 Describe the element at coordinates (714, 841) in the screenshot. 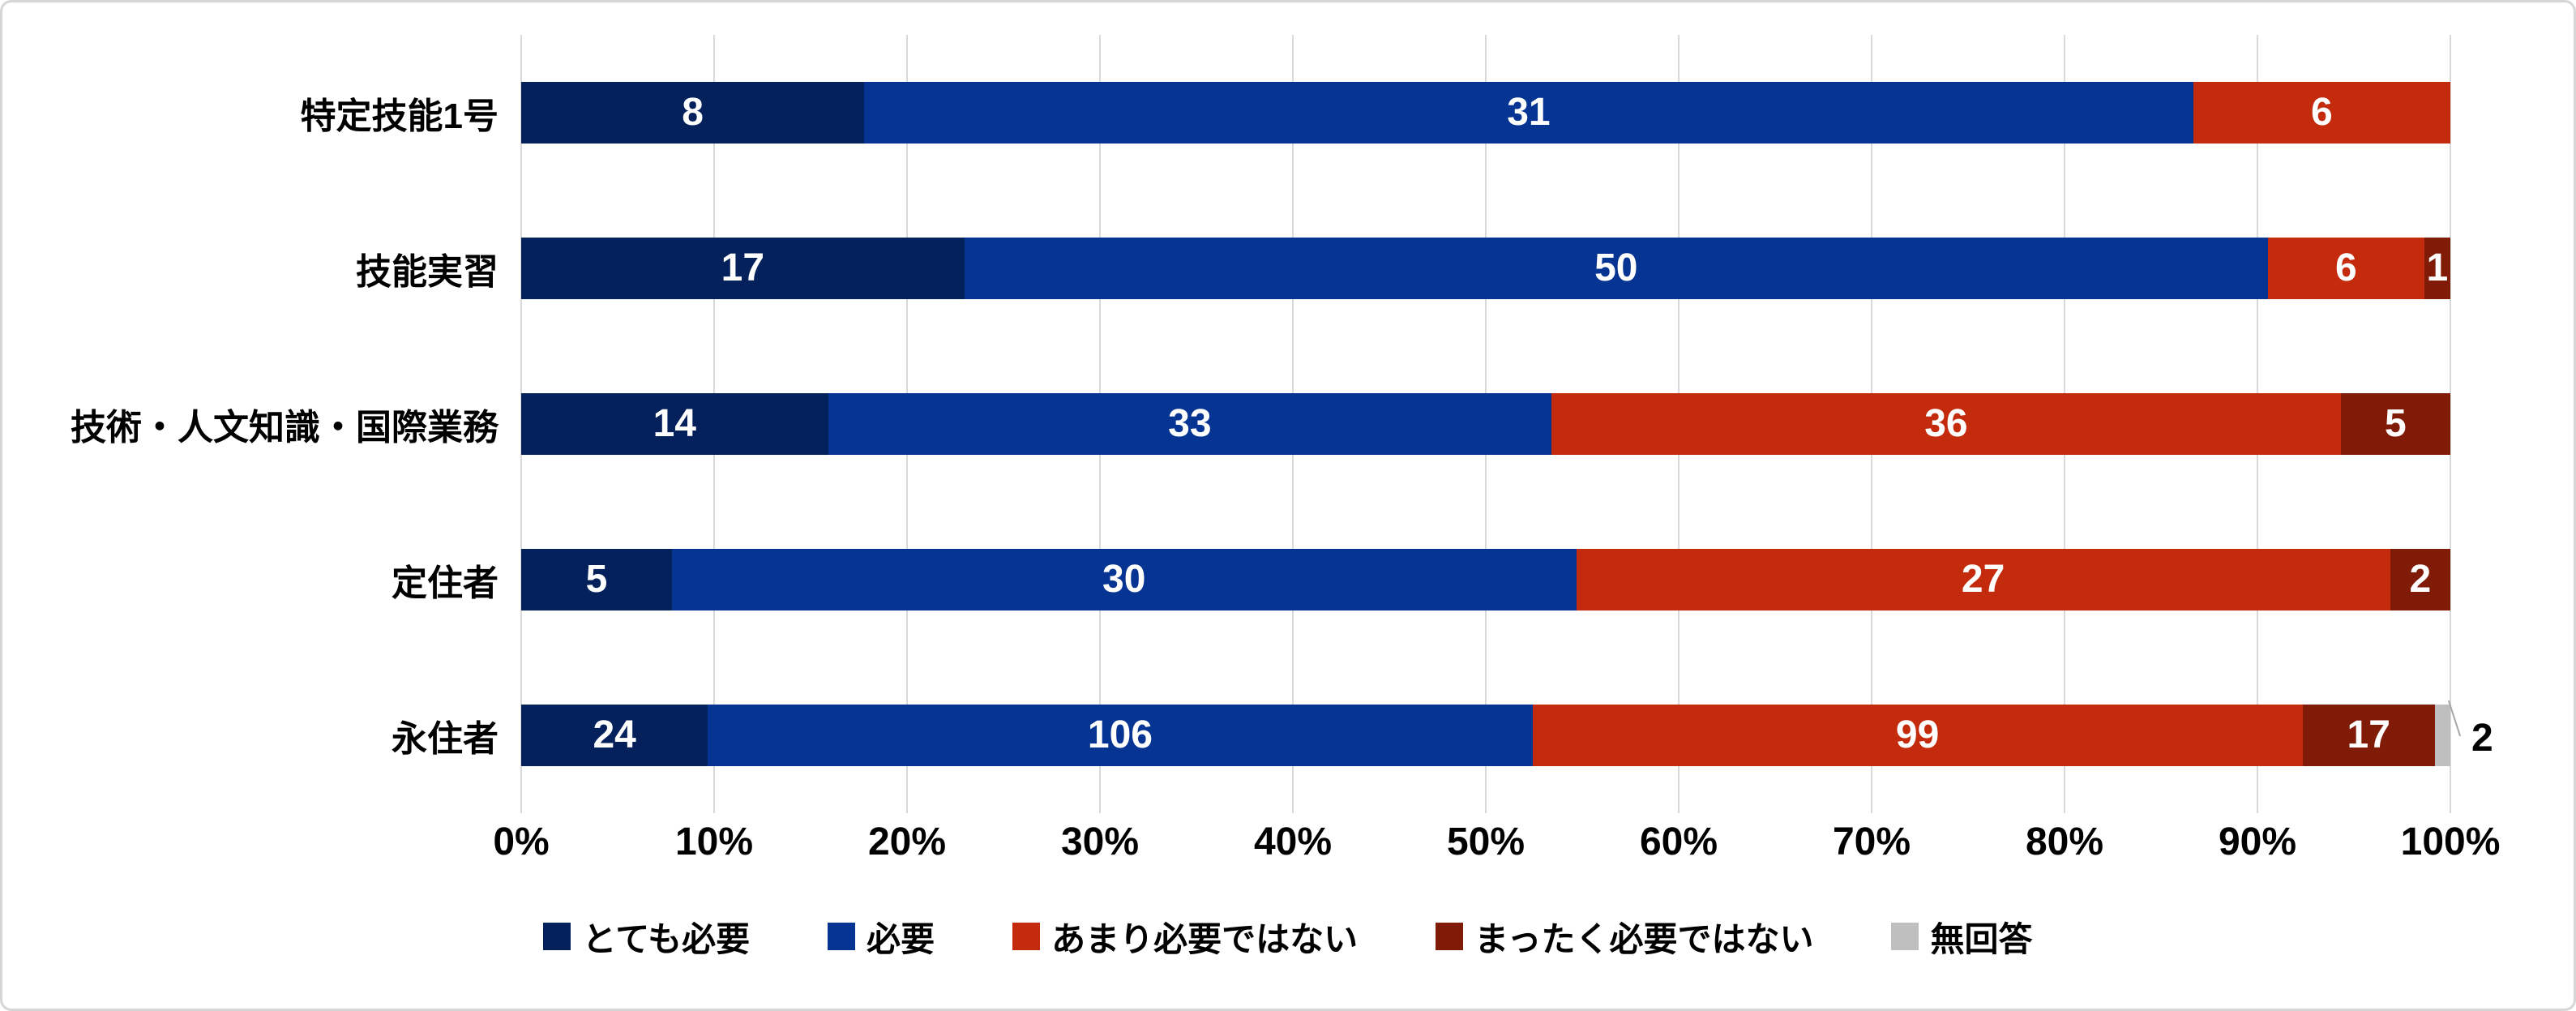

I see `x-axis-tick-label: 10%` at that location.